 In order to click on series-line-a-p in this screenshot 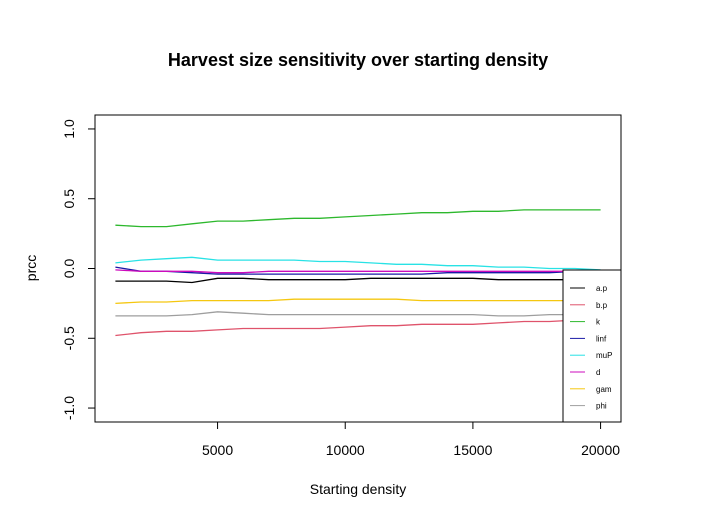, I will do `click(358, 280)`.